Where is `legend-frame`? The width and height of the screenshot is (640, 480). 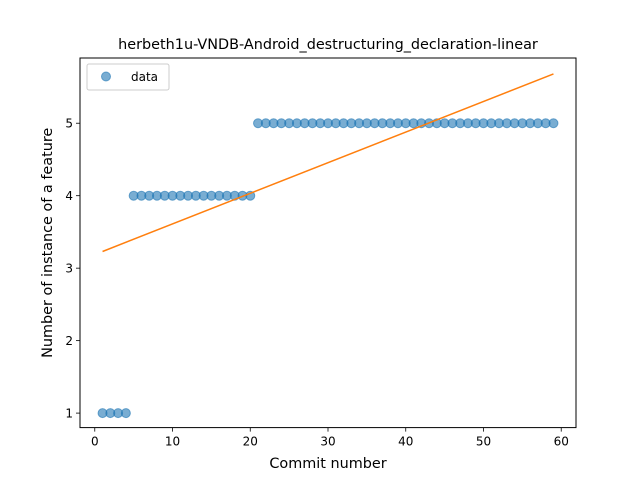
legend-frame is located at coordinates (128, 77).